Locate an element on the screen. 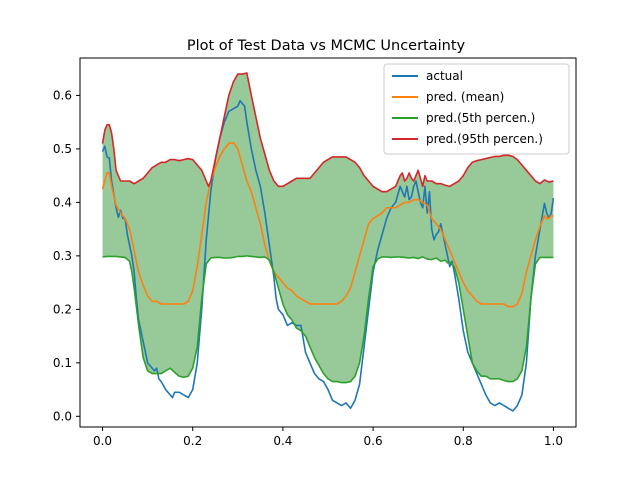 This screenshot has height=480, width=640. y-tick-label-6: 0.6 is located at coordinates (62, 95).